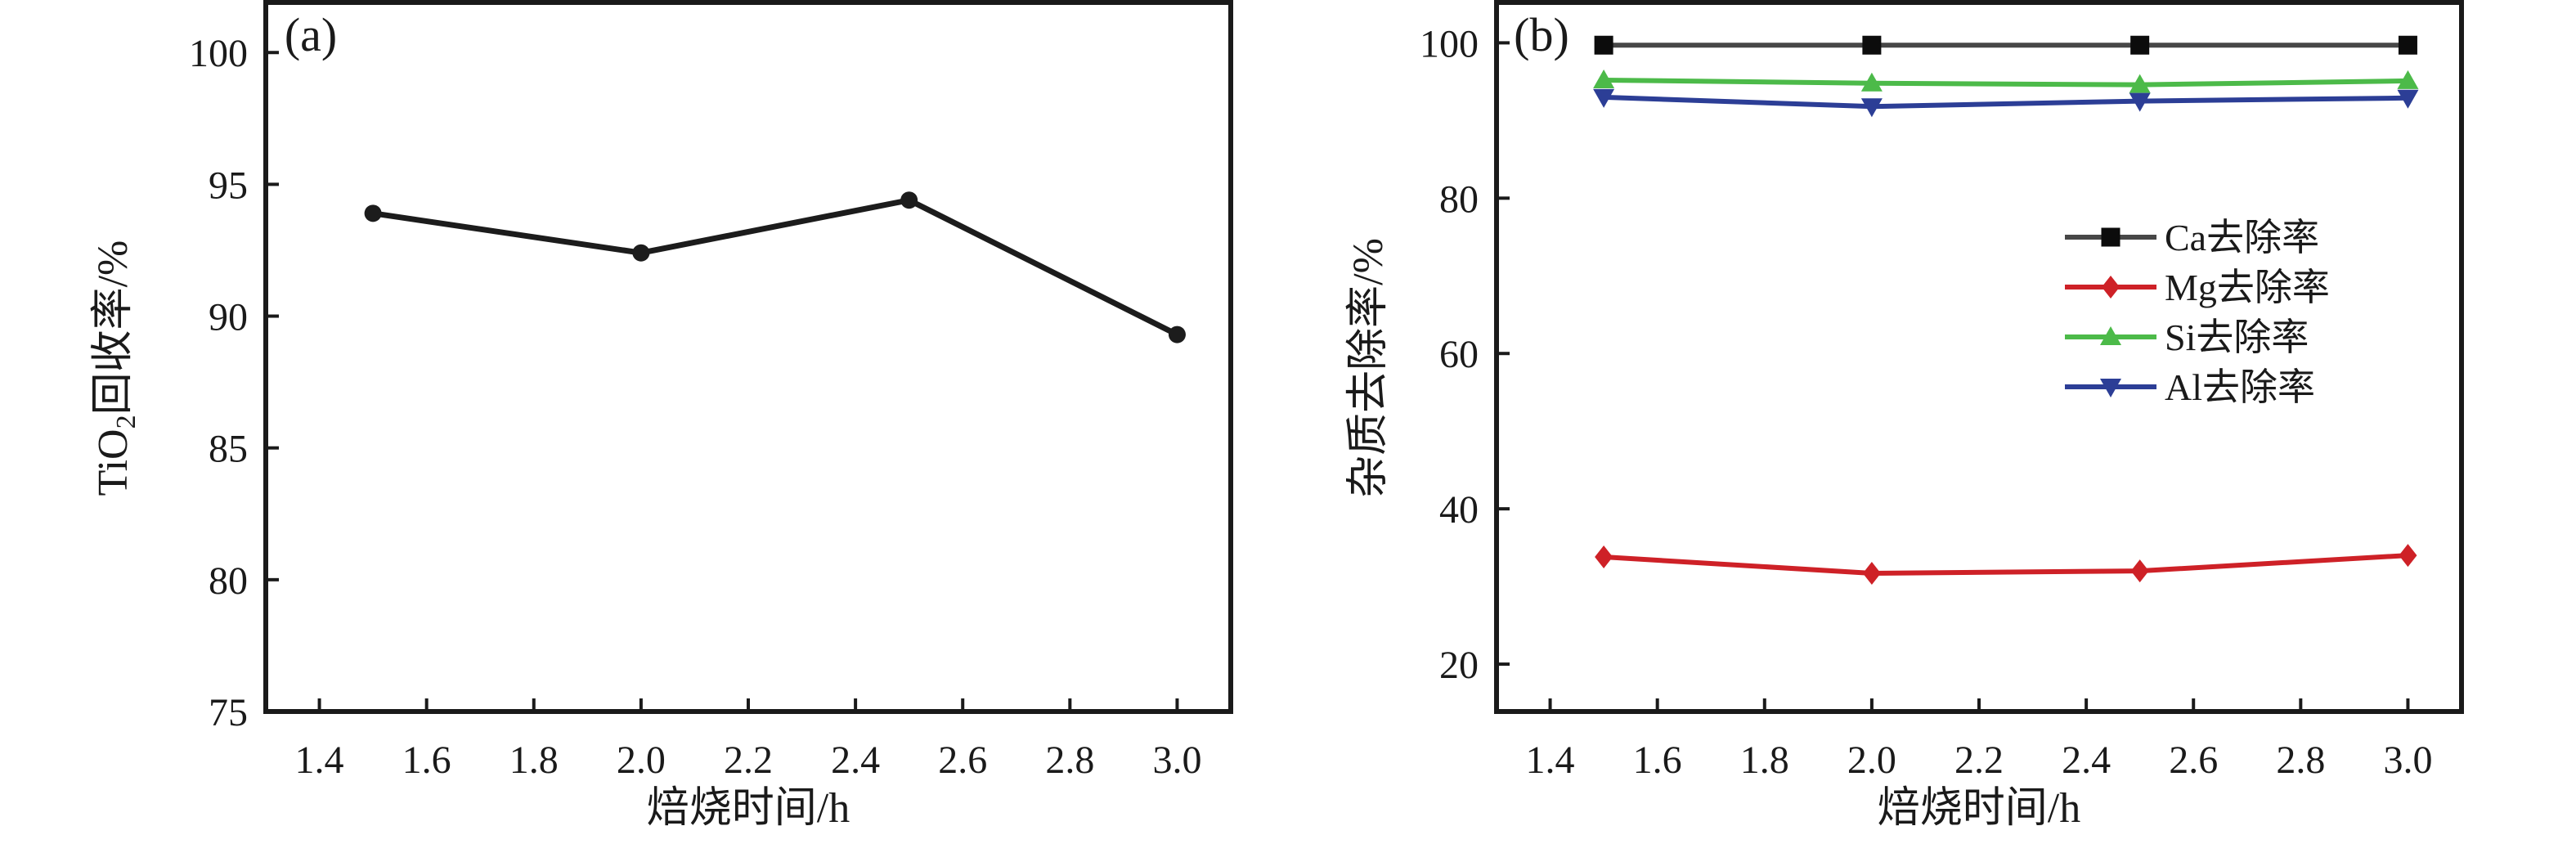 This screenshot has height=844, width=2576. What do you see at coordinates (2110, 237) in the screenshot?
I see `legend-Ca去除率-marker` at bounding box center [2110, 237].